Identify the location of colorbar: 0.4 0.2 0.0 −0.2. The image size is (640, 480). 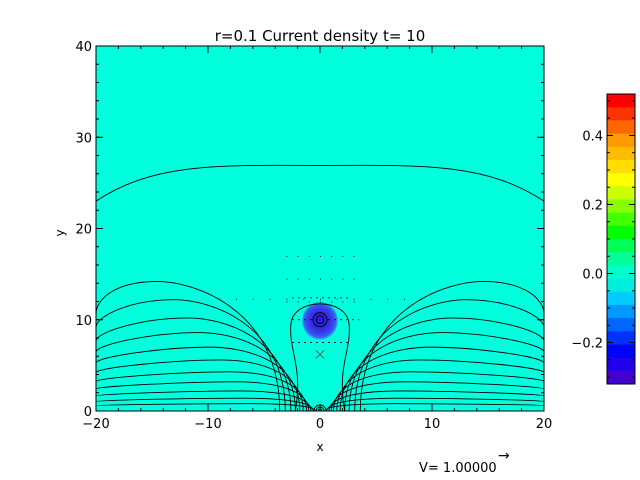
(603, 239).